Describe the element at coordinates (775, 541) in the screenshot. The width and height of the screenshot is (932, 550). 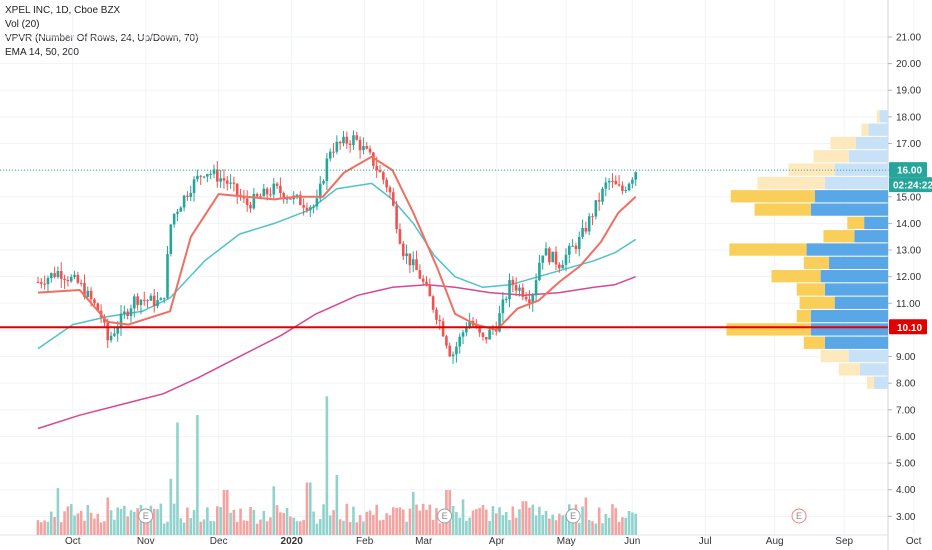
I see `x-tick-10: Aug` at that location.